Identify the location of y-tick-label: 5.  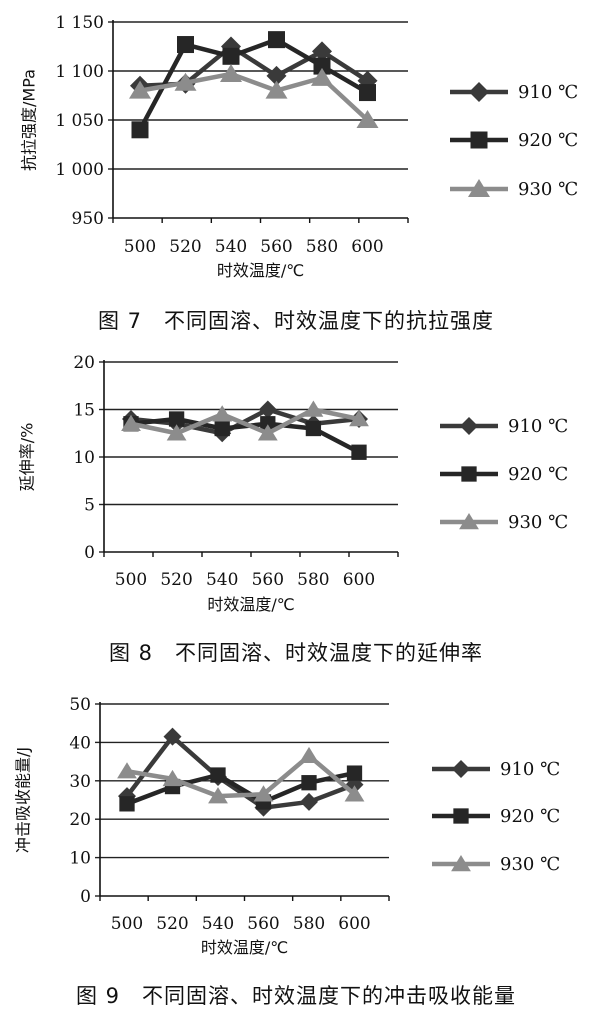
(89, 506).